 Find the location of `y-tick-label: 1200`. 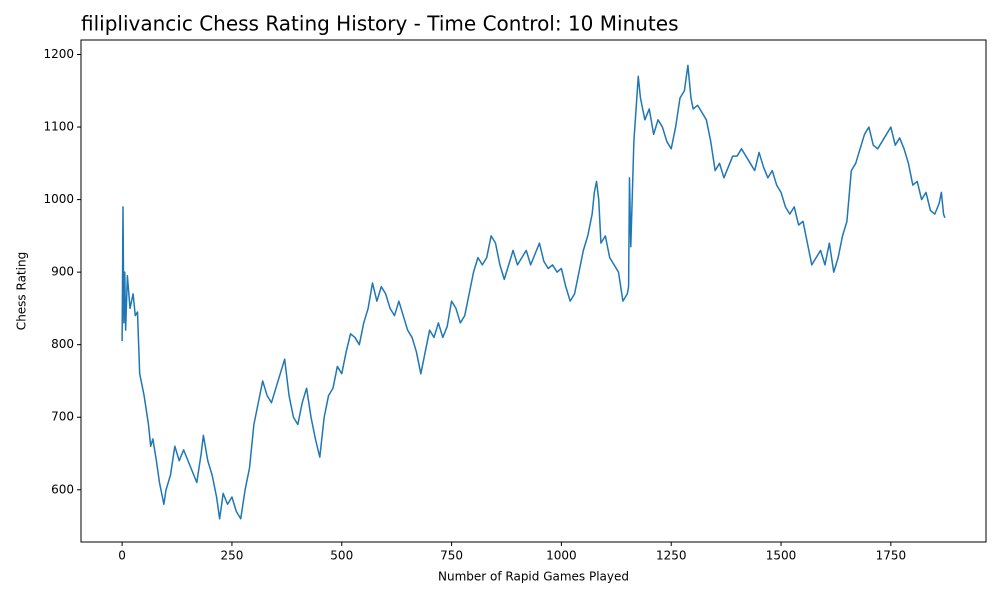

y-tick-label: 1200 is located at coordinates (58, 54).